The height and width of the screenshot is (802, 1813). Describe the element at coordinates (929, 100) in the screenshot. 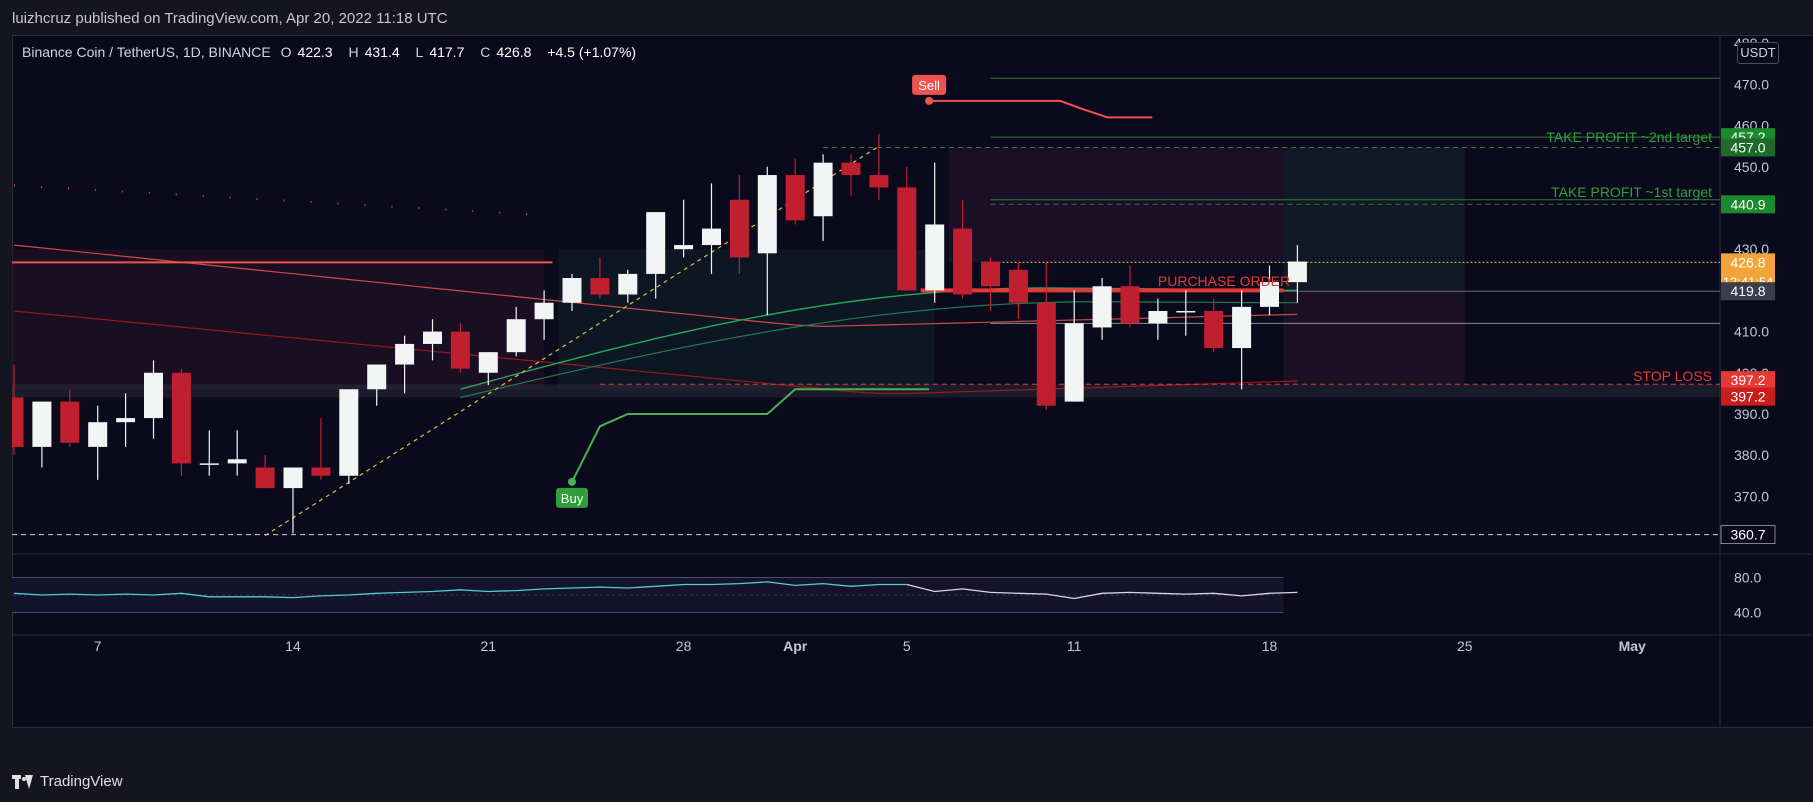

I see `sell-marker-dot` at that location.